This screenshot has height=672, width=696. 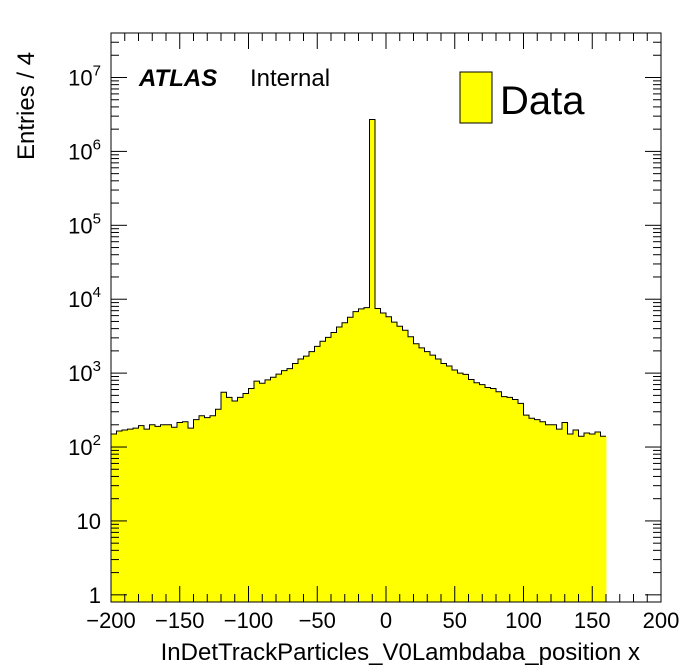 I want to click on x-tick-label: −50, so click(x=317, y=620).